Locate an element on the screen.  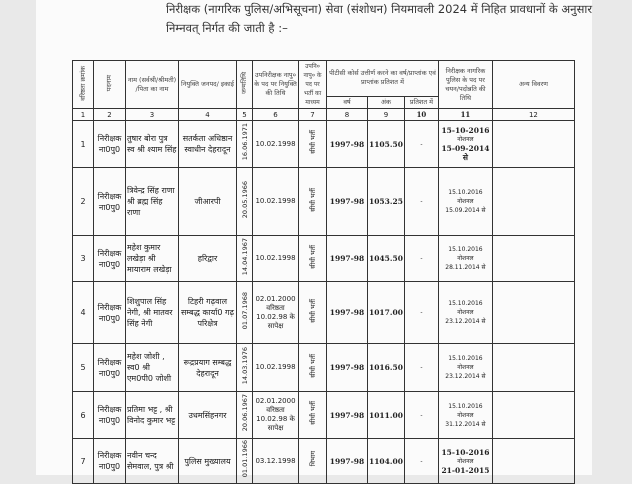
header-cell: नियुक्ति जनपद/ इकाई is located at coordinates (207, 84).